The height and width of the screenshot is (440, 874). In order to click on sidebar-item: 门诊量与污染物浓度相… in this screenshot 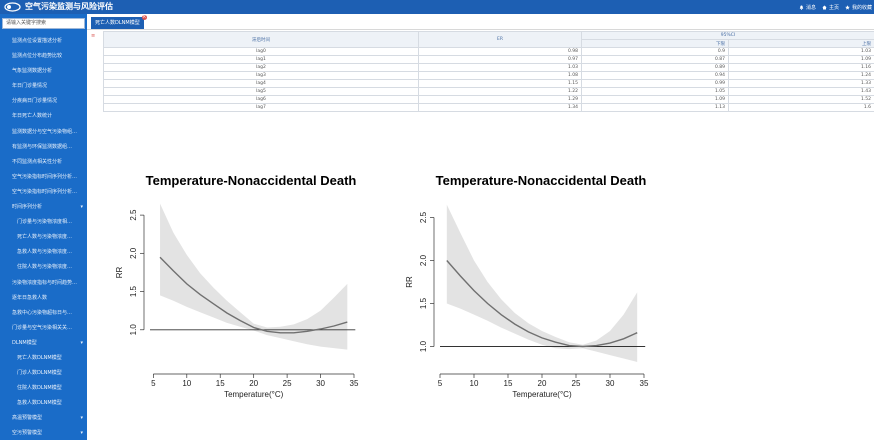, I will do `click(43, 222)`.